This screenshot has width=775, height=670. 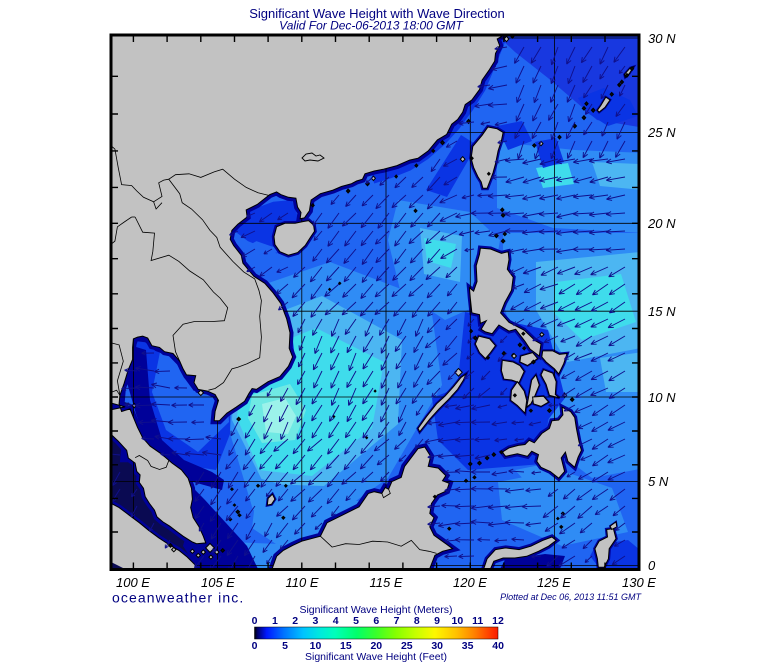 What do you see at coordinates (662, 311) in the screenshot?
I see `svg-text: 15 N` at bounding box center [662, 311].